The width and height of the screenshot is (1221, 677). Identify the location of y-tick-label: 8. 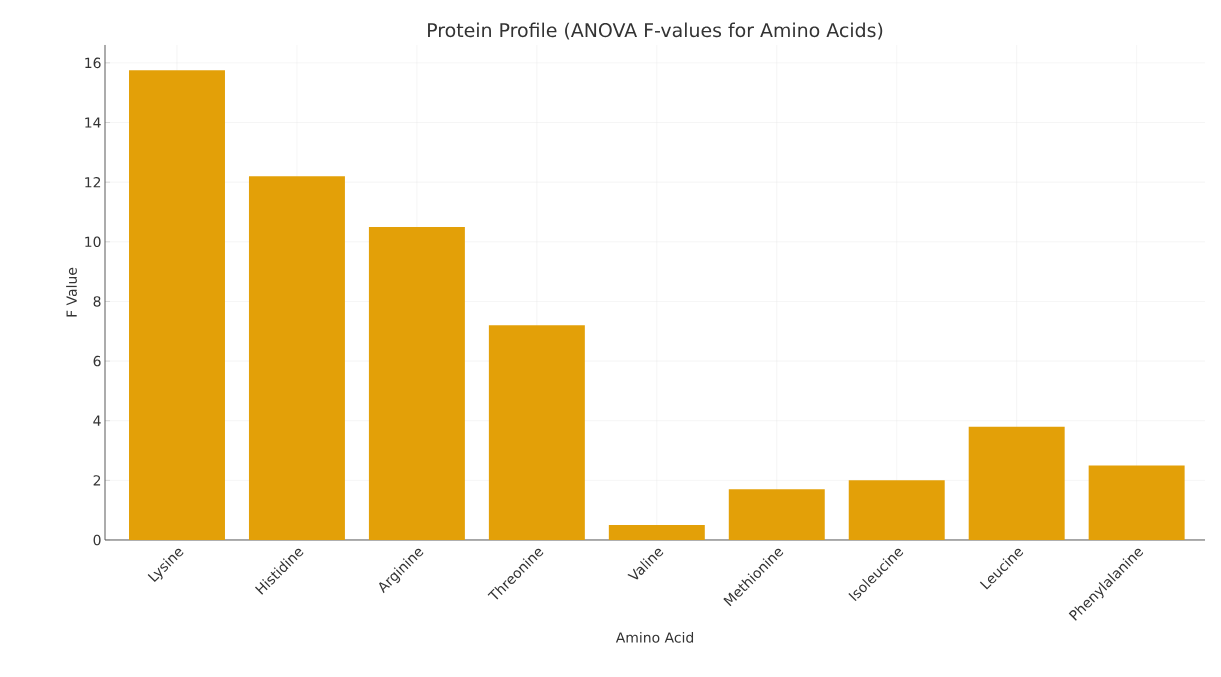
(97, 301).